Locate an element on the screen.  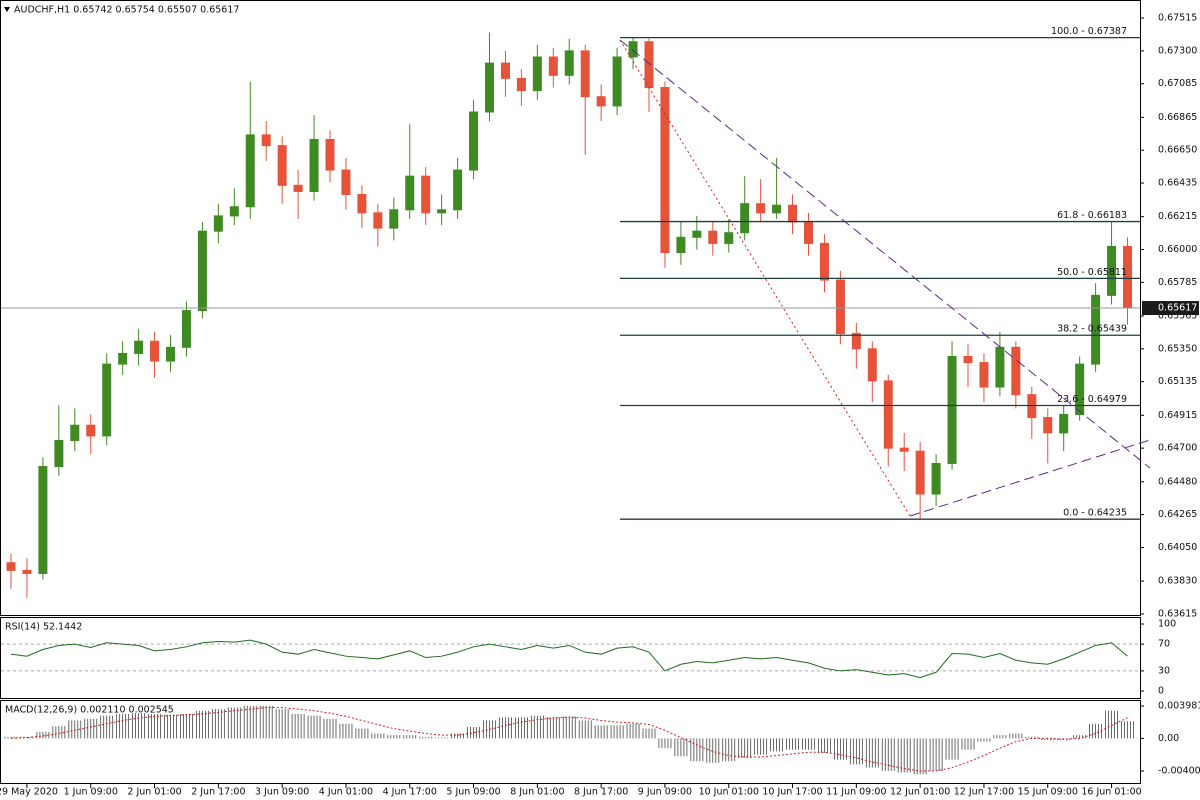
y-tick-label: 0.64265 is located at coordinates (1177, 514).